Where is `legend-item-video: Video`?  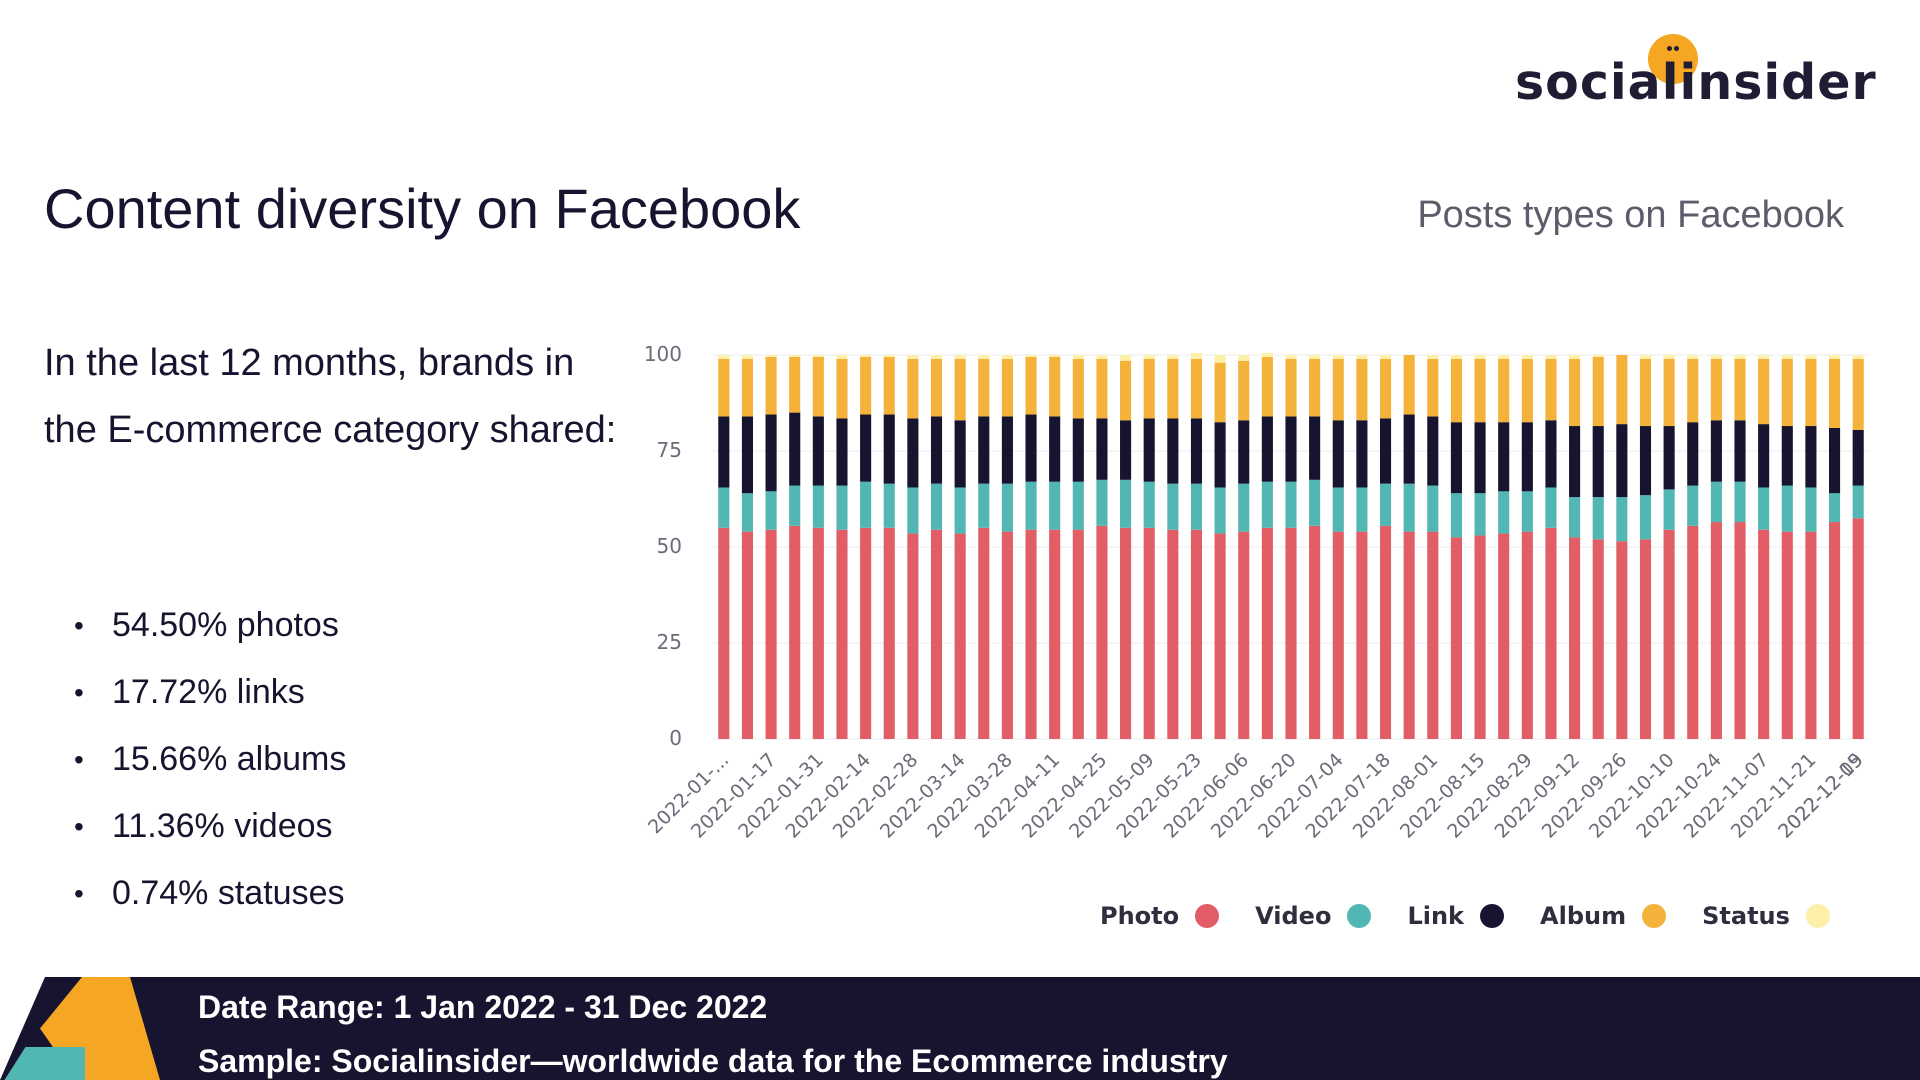 legend-item-video: Video is located at coordinates (1313, 916).